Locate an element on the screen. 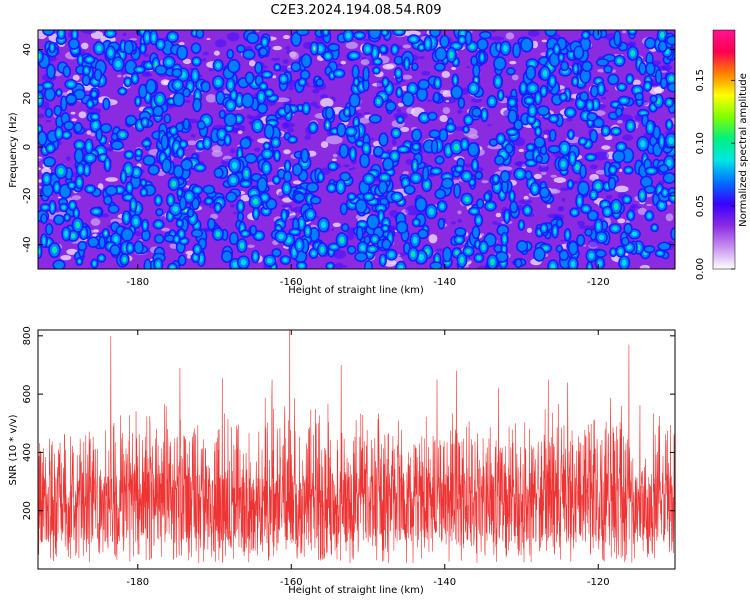 The height and width of the screenshot is (600, 750). x-tick-label: -180 is located at coordinates (137, 282).